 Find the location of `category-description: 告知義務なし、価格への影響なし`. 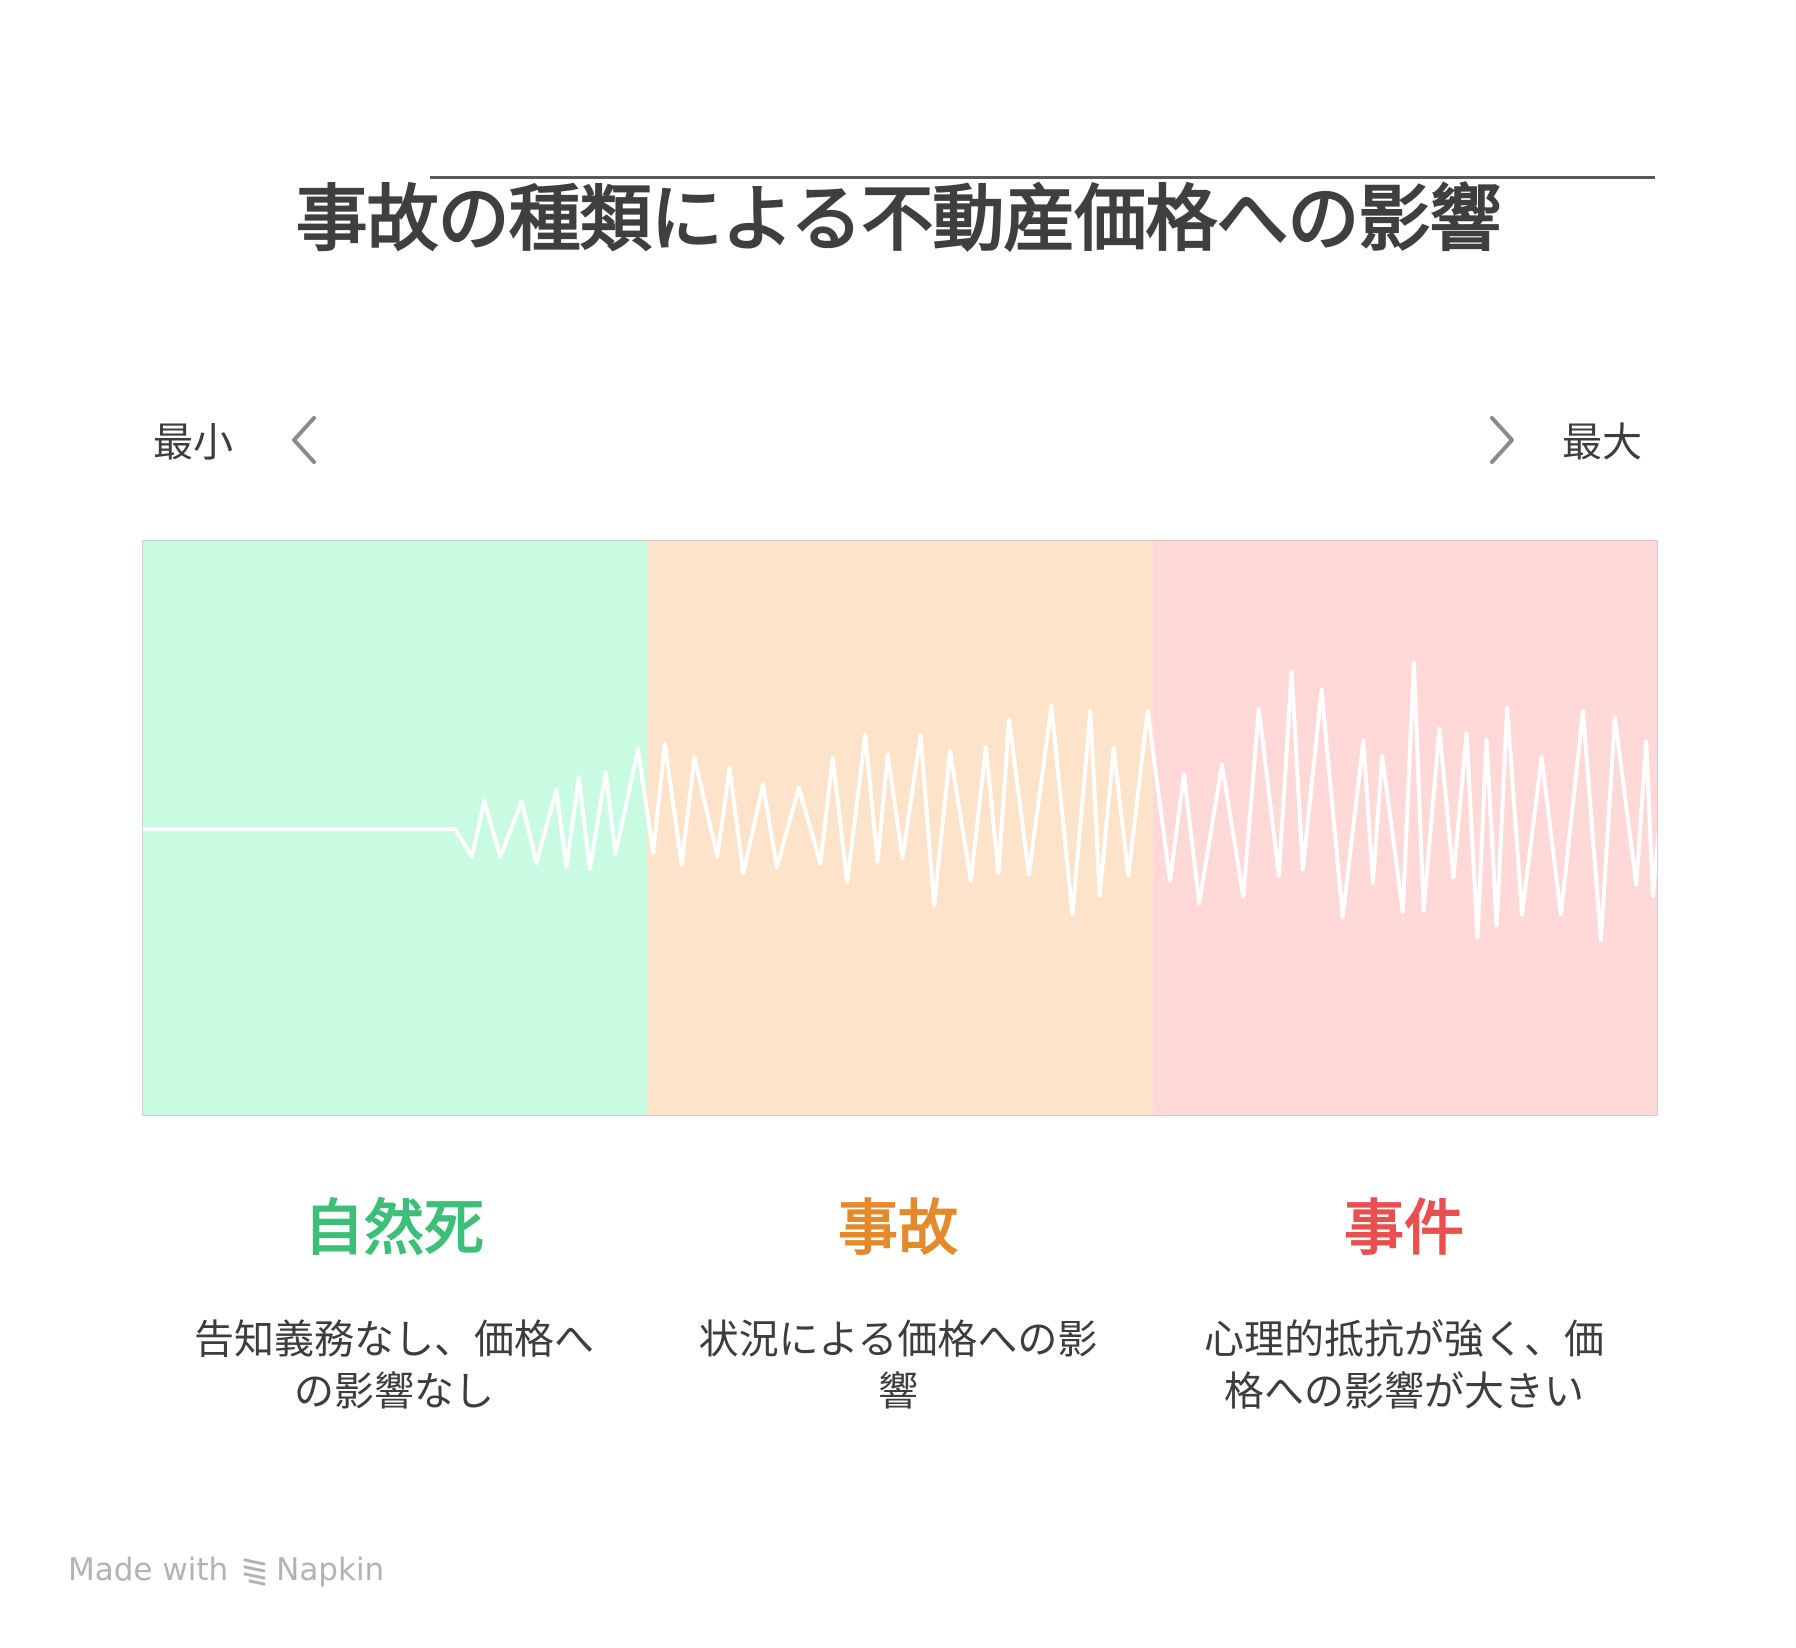

category-description: 告知義務なし、価格への影響なし is located at coordinates (394, 1366).